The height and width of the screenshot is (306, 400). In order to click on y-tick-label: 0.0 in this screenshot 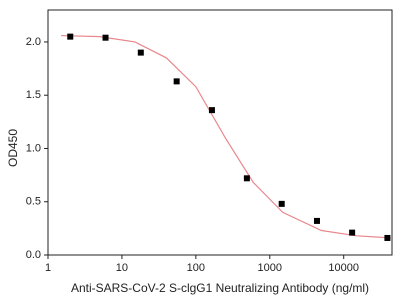, I will do `click(33, 255)`.